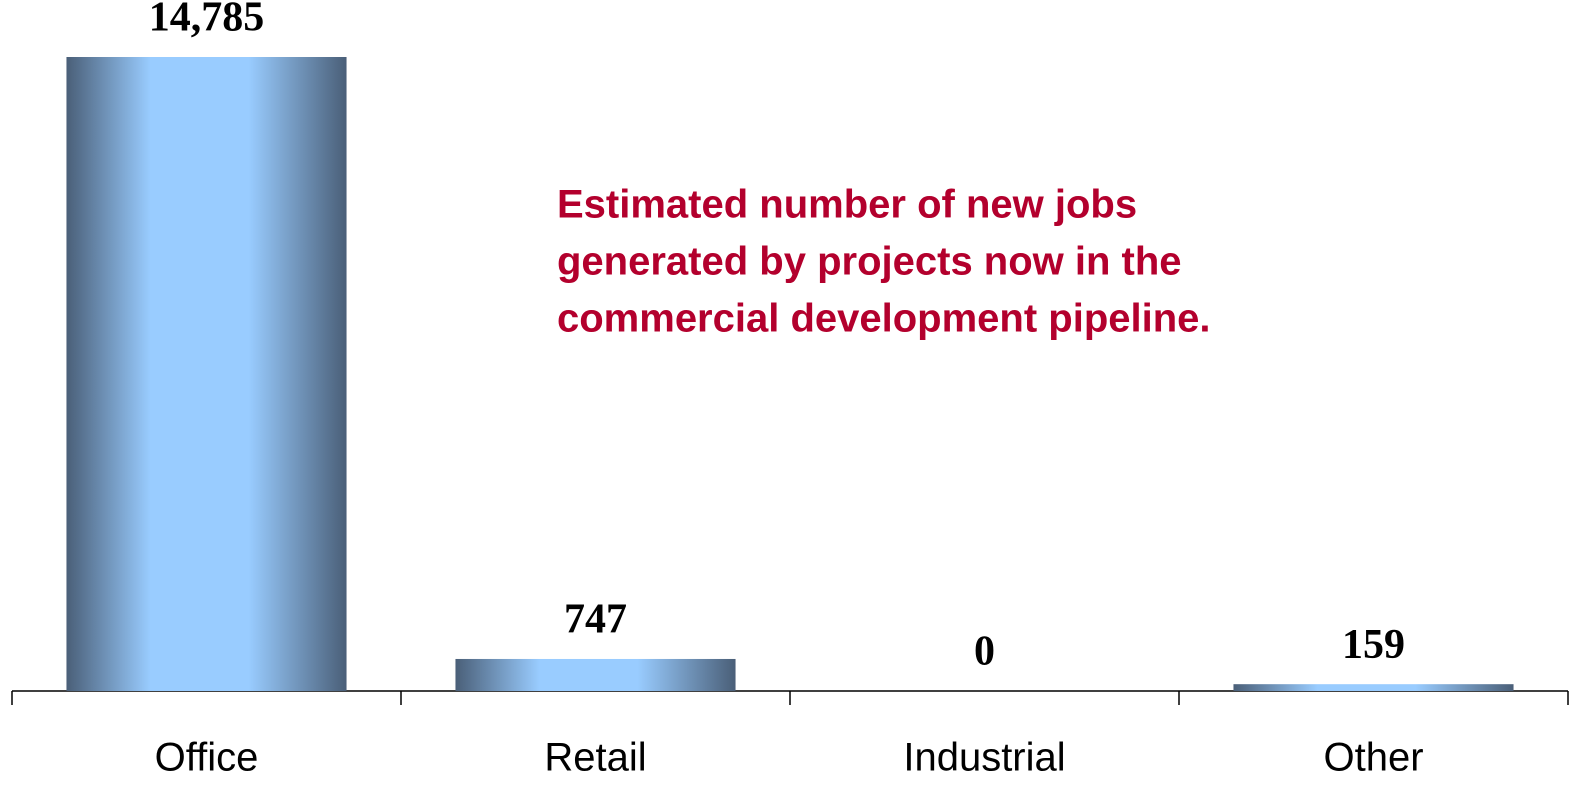  What do you see at coordinates (984, 652) in the screenshot?
I see `value-label: 0` at bounding box center [984, 652].